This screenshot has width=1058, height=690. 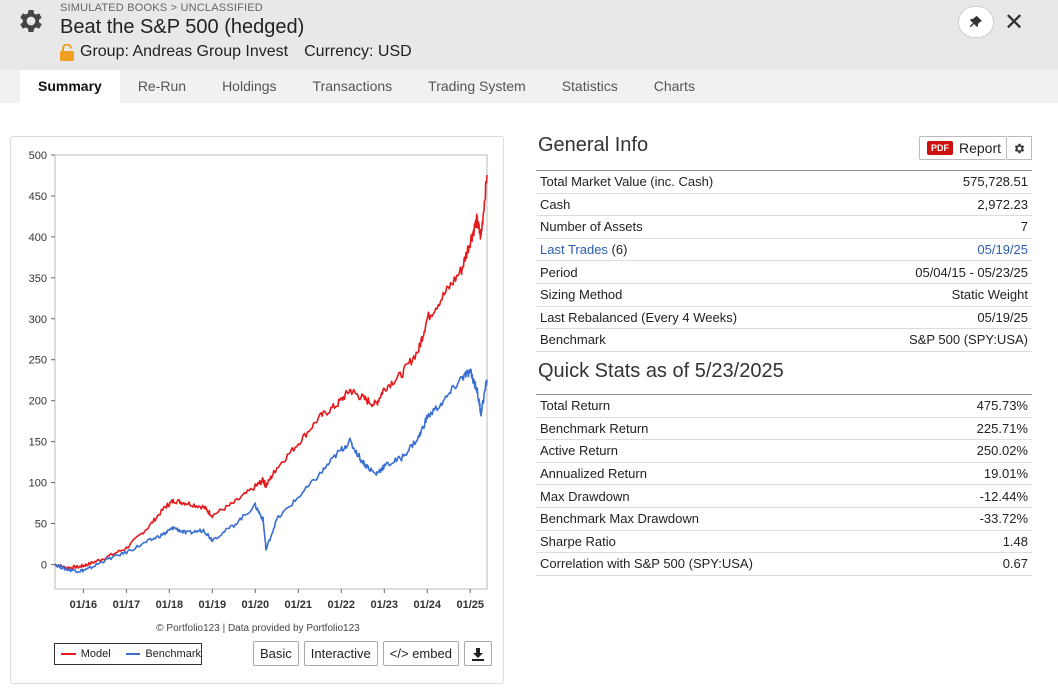 I want to click on y-tick-label: 200, so click(x=38, y=402).